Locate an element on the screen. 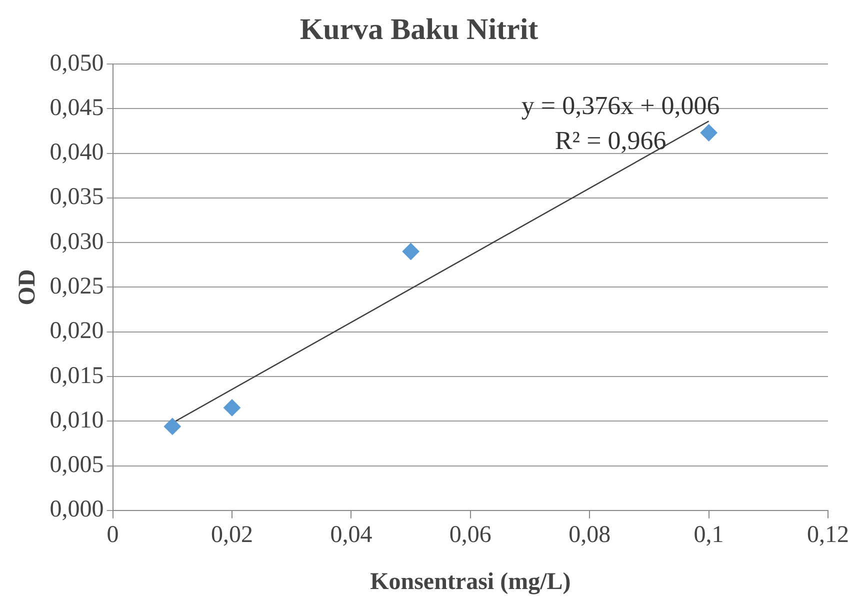  y-tick-label: 0,040 is located at coordinates (77, 153).